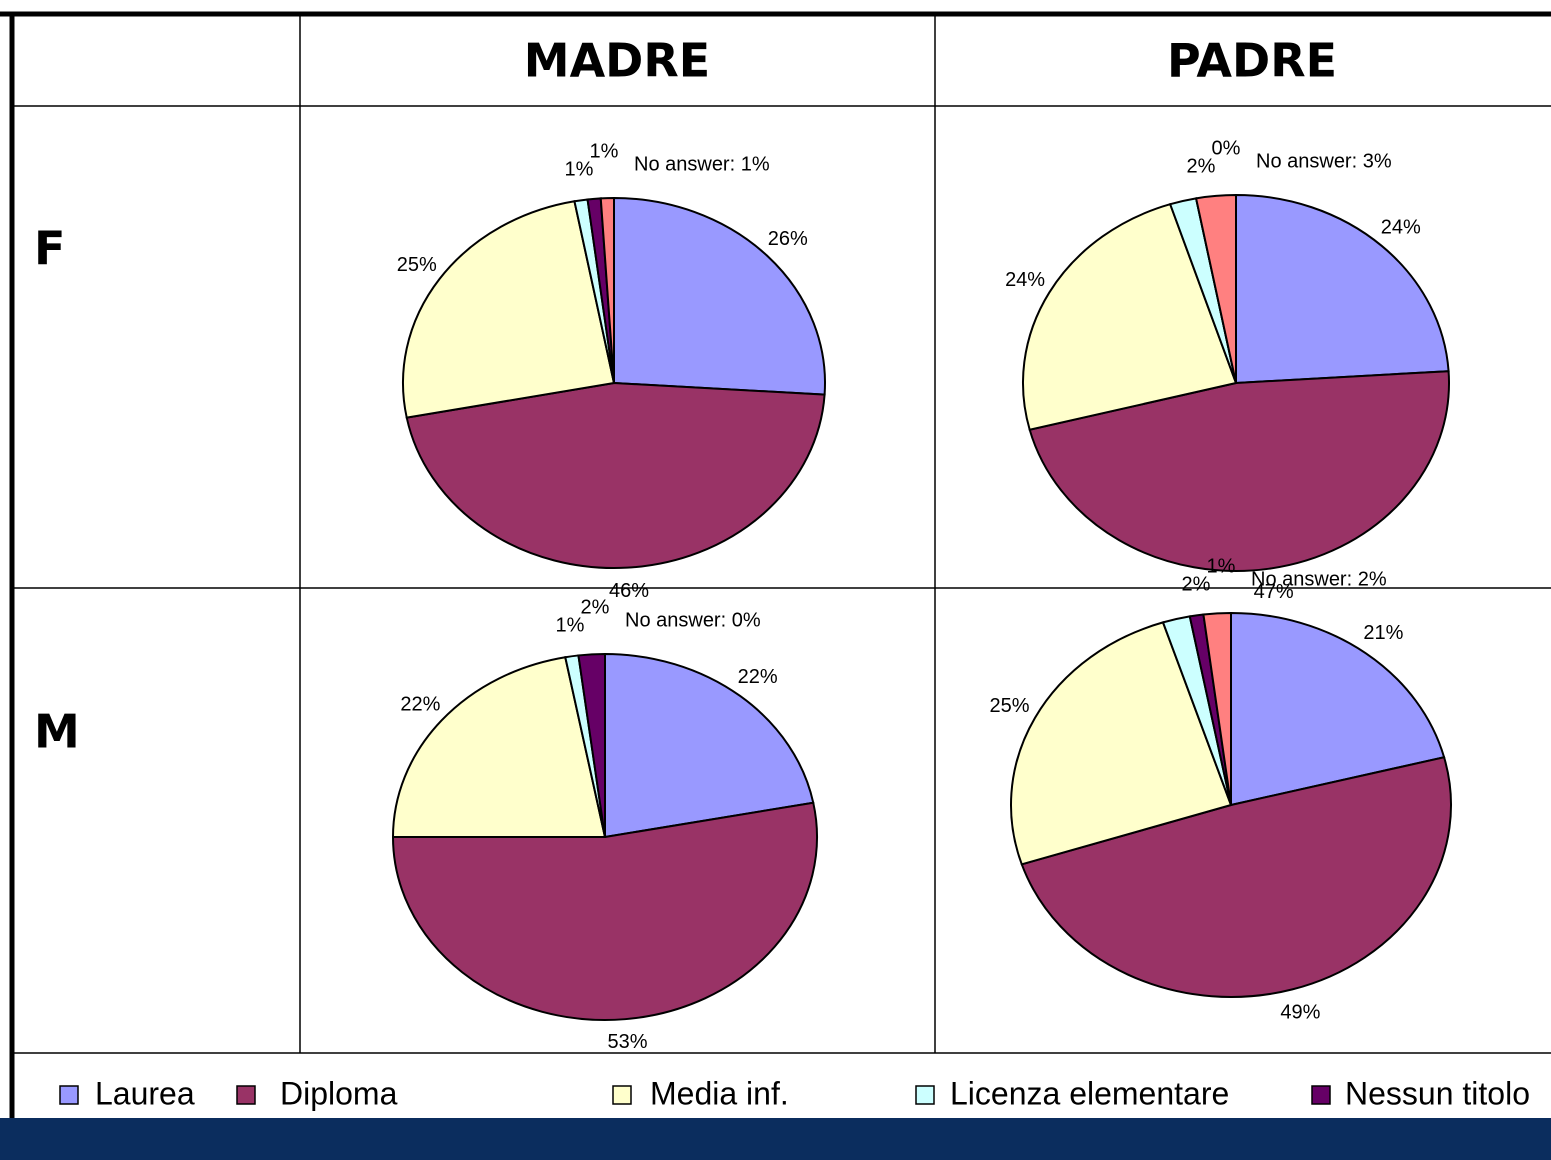 The image size is (1551, 1160). Describe the element at coordinates (1383, 633) in the screenshot. I see `data-label: 21%` at that location.